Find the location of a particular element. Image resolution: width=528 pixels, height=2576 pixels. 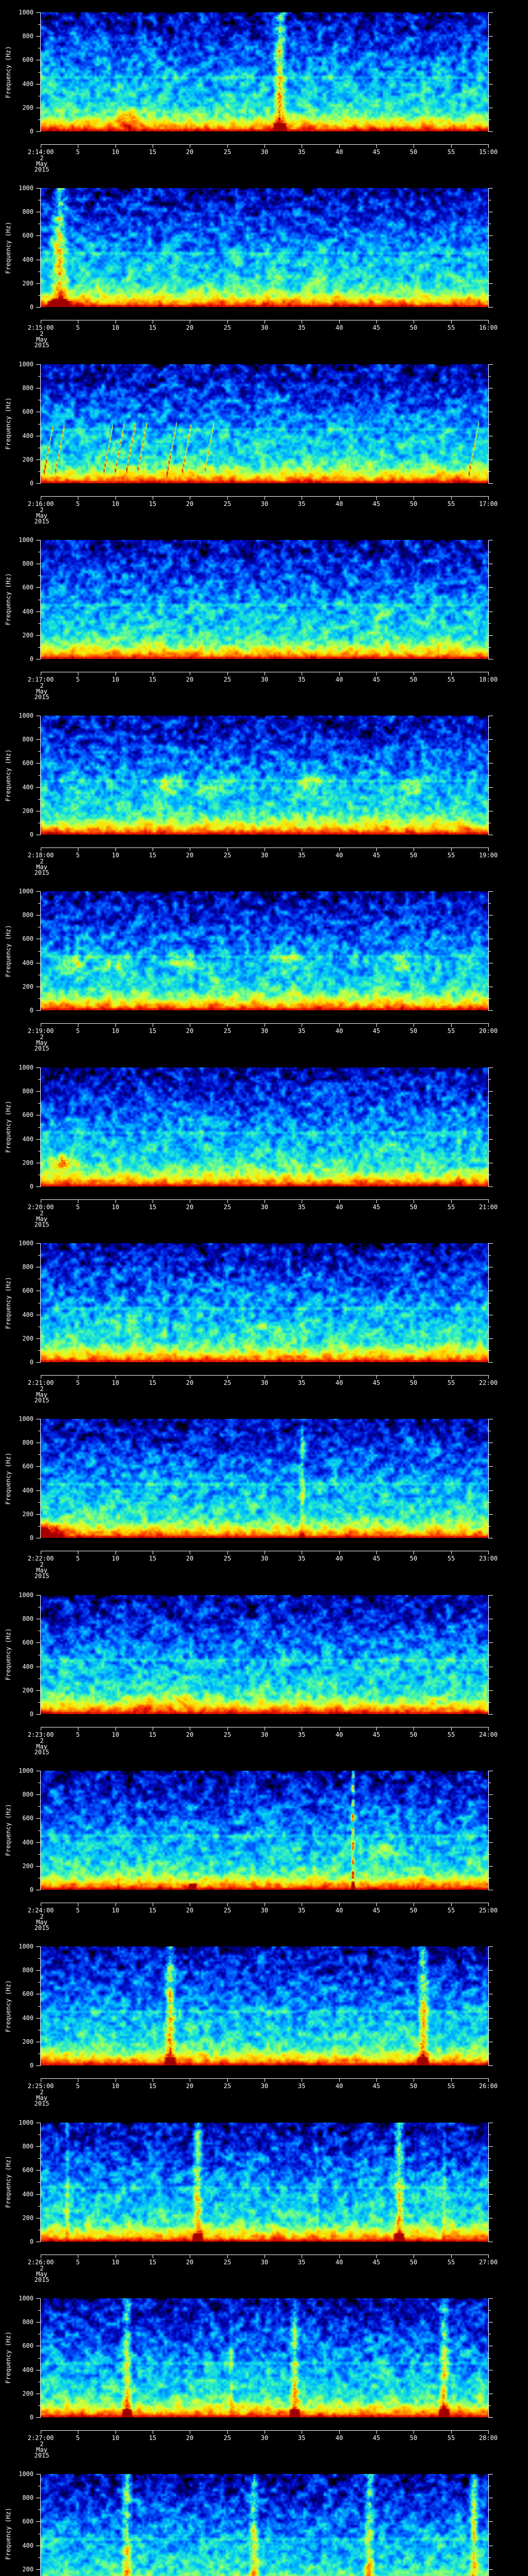

x-end-time-label: 16:00 is located at coordinates (488, 328).